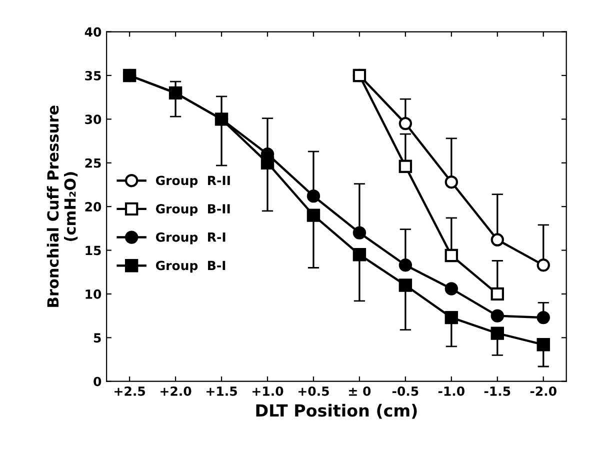  Describe the element at coordinates (221, 391) in the screenshot. I see `x-tick-label: +1.5` at that location.